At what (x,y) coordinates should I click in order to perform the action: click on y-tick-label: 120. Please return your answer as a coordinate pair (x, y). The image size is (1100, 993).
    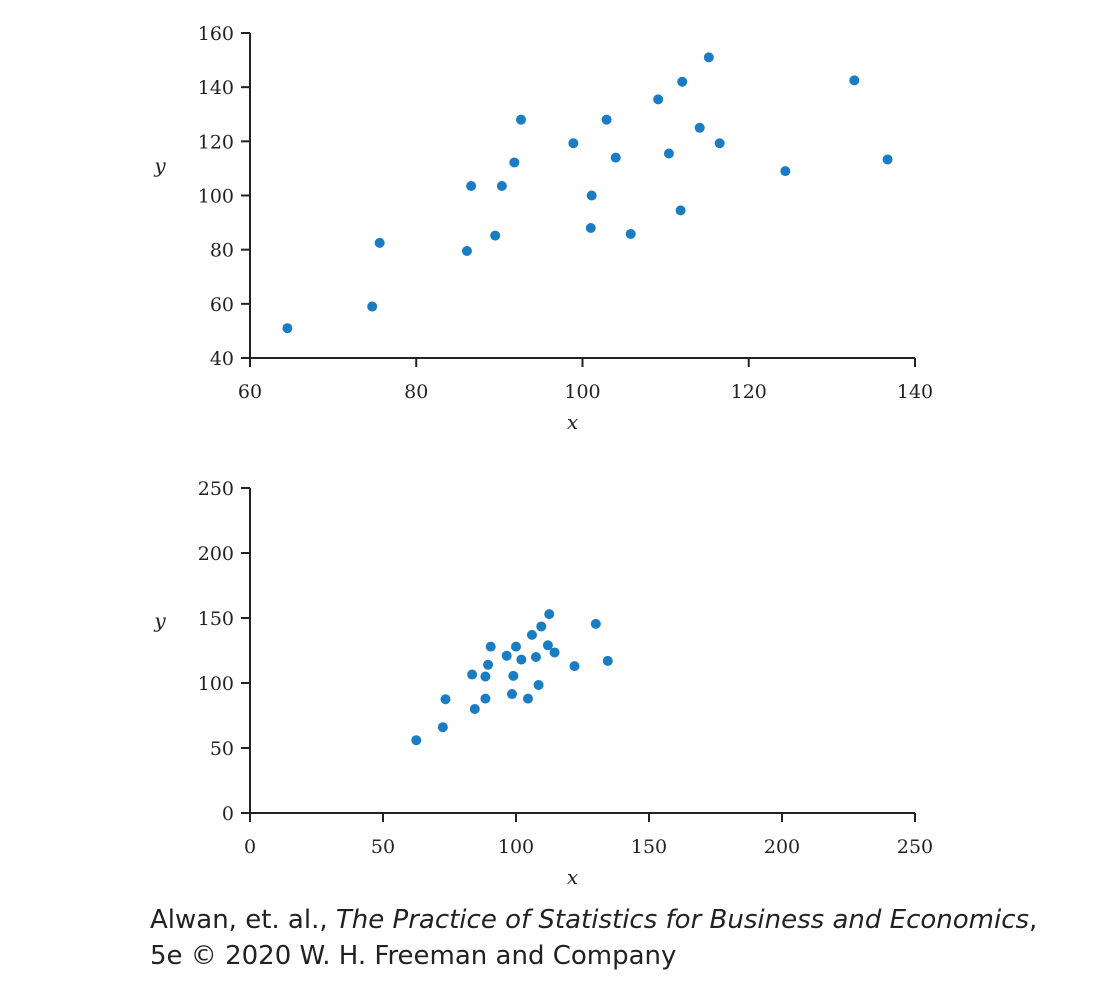
    Looking at the image, I should click on (216, 142).